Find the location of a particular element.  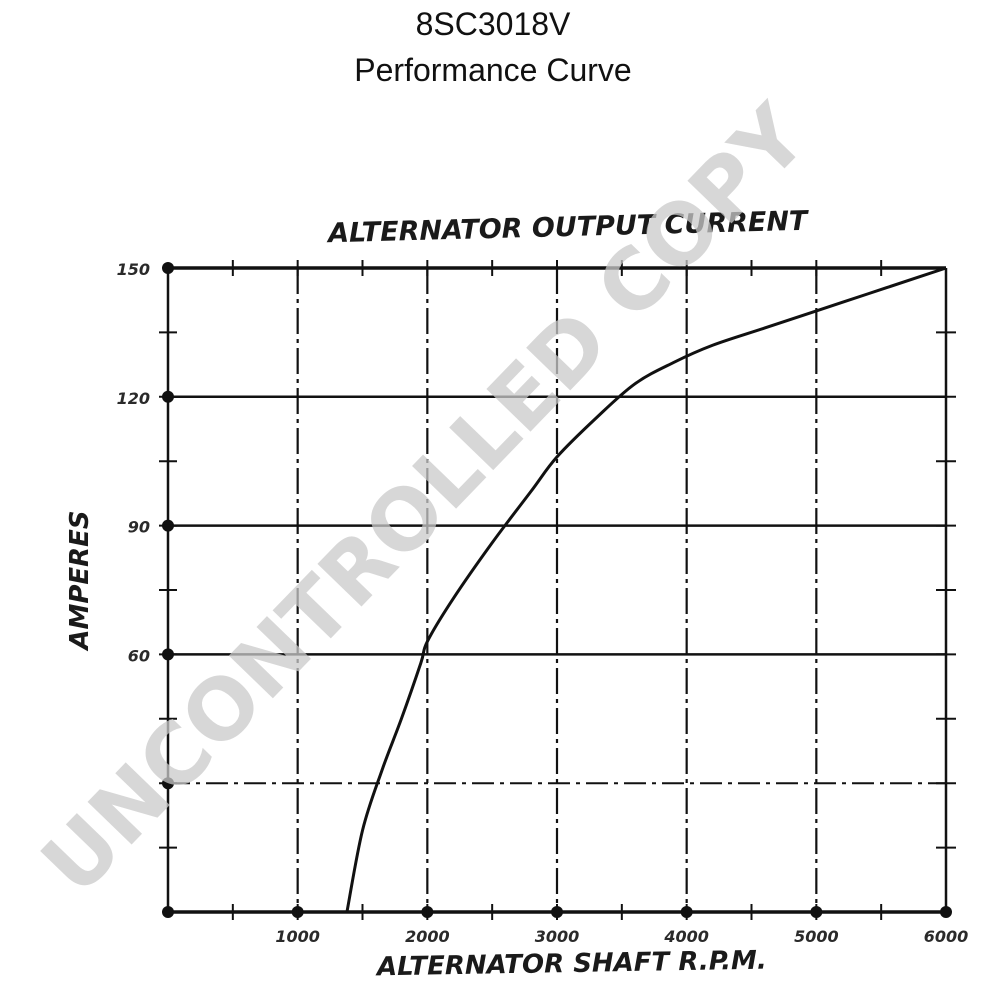

y-tick-label-150: 150 is located at coordinates (133, 269).